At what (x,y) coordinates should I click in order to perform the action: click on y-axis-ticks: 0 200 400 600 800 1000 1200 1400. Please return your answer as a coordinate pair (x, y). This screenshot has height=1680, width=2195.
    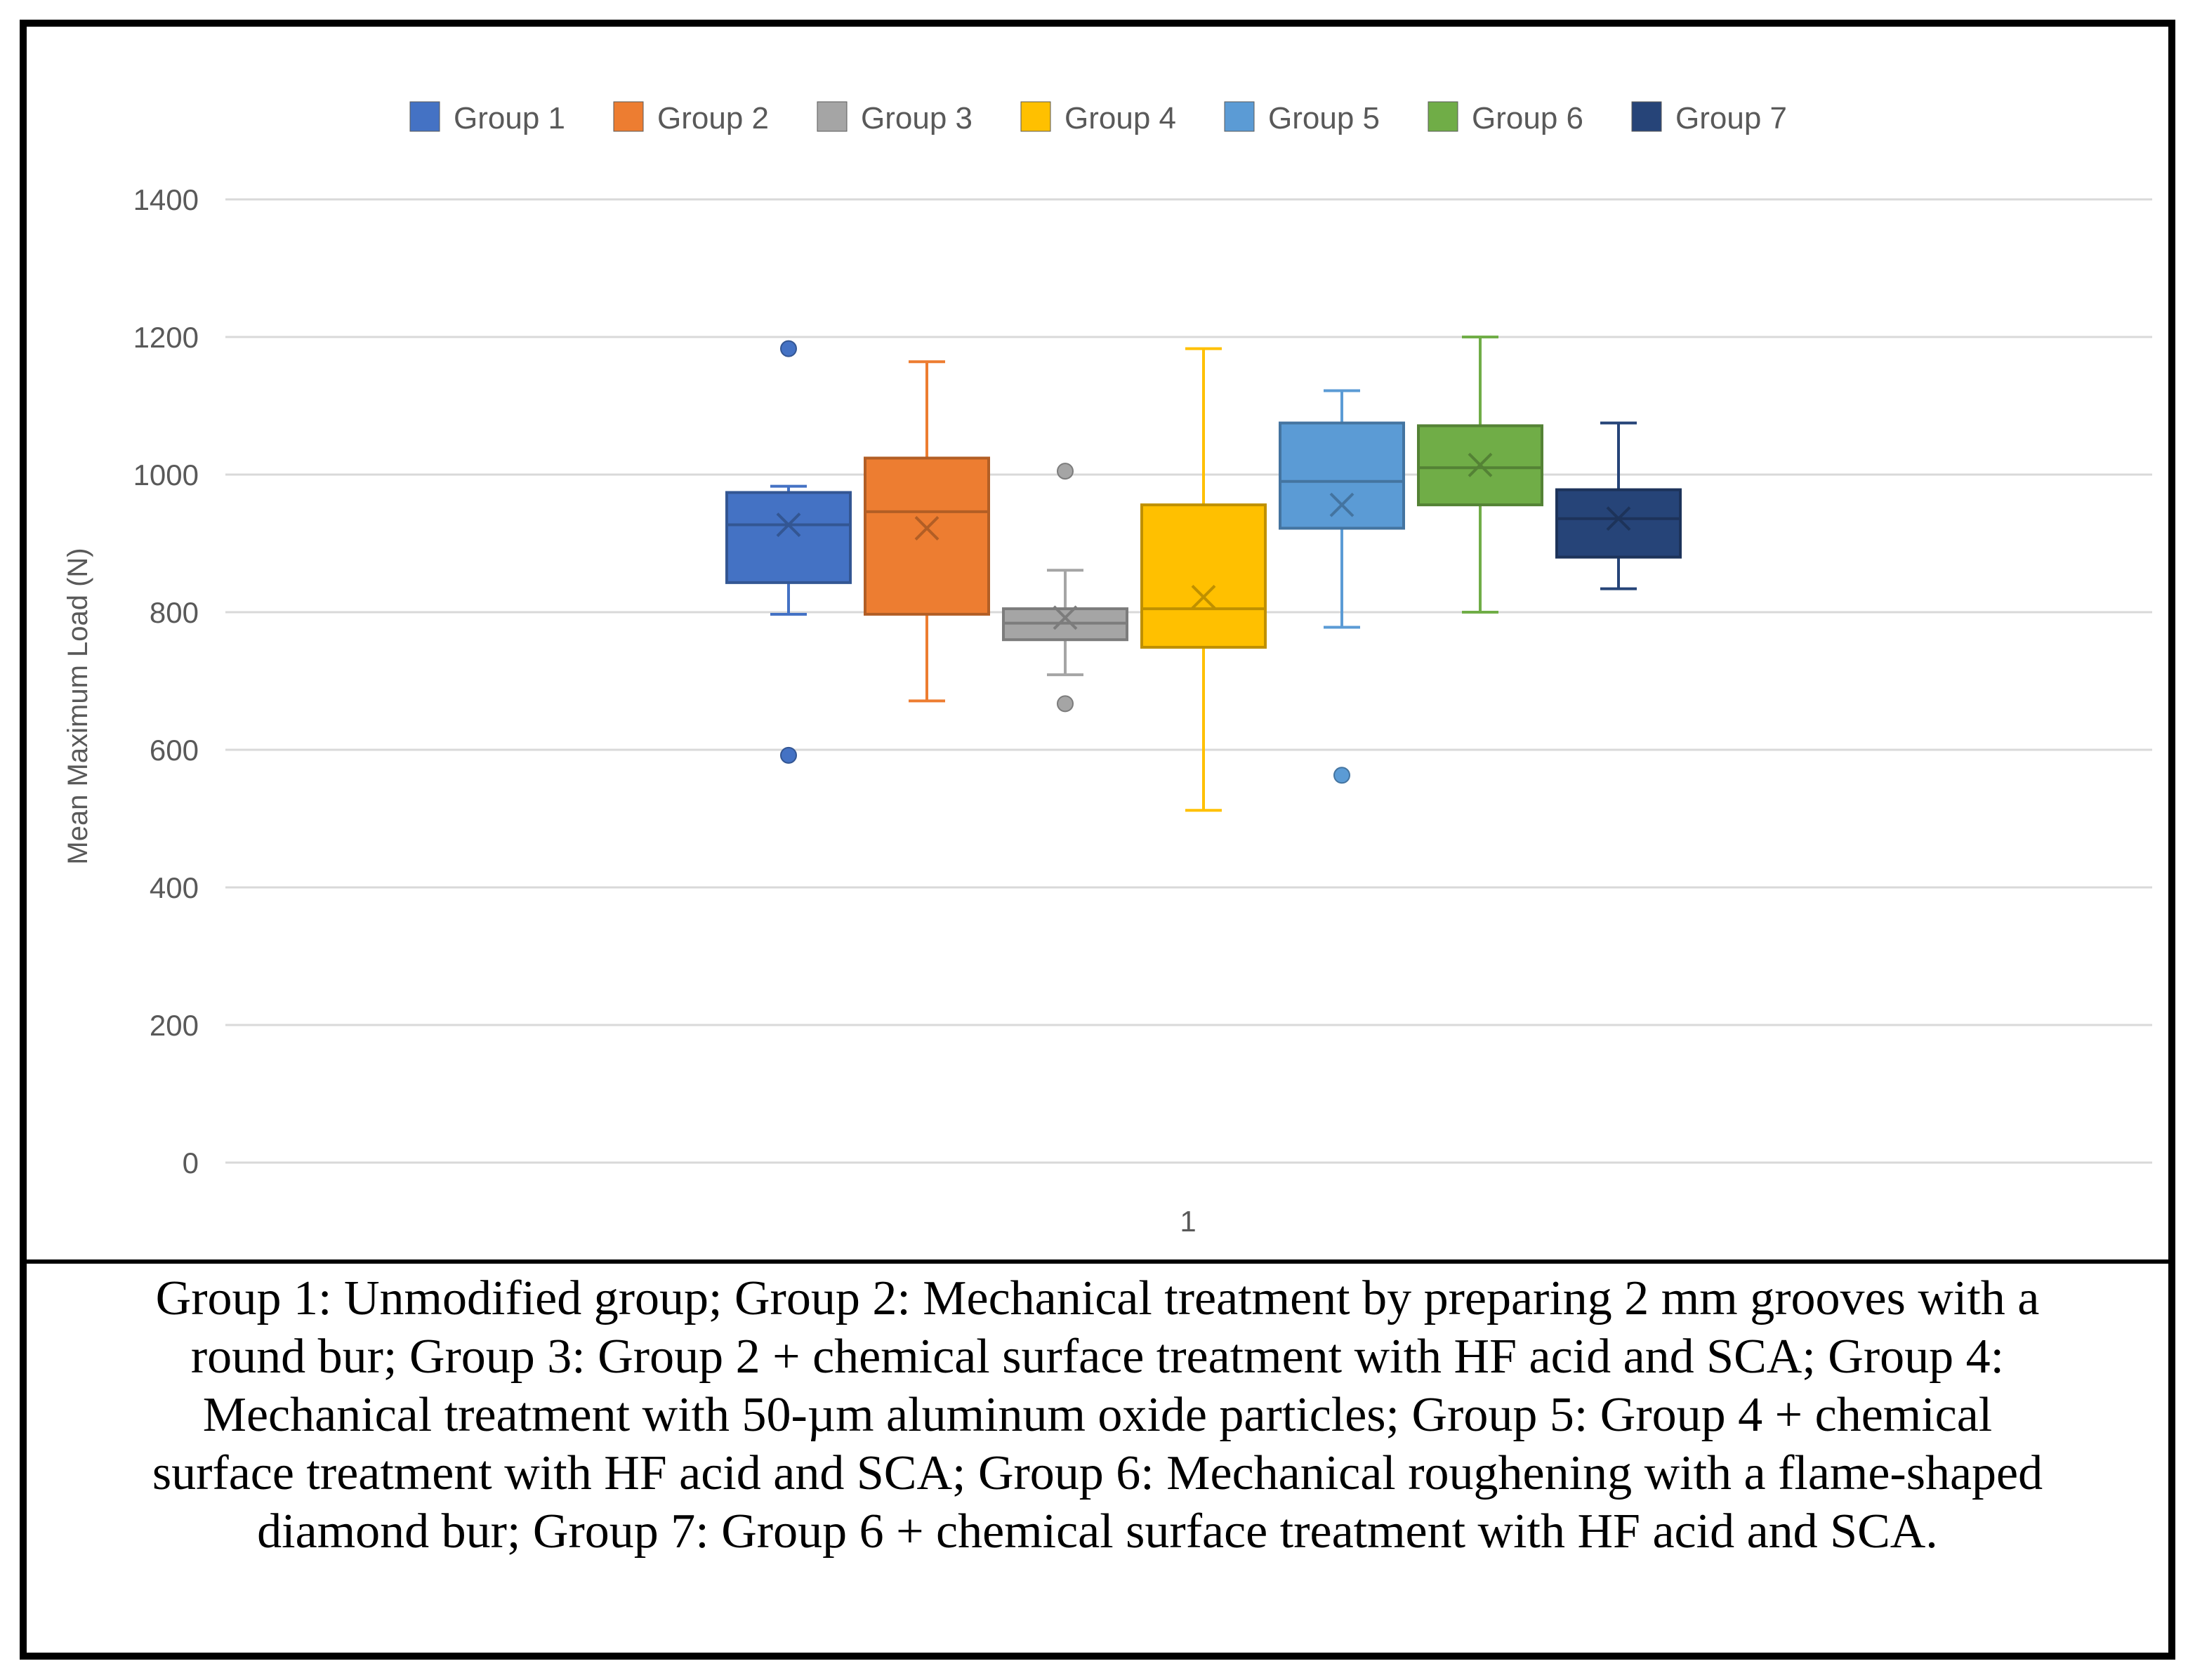
    Looking at the image, I should click on (166, 681).